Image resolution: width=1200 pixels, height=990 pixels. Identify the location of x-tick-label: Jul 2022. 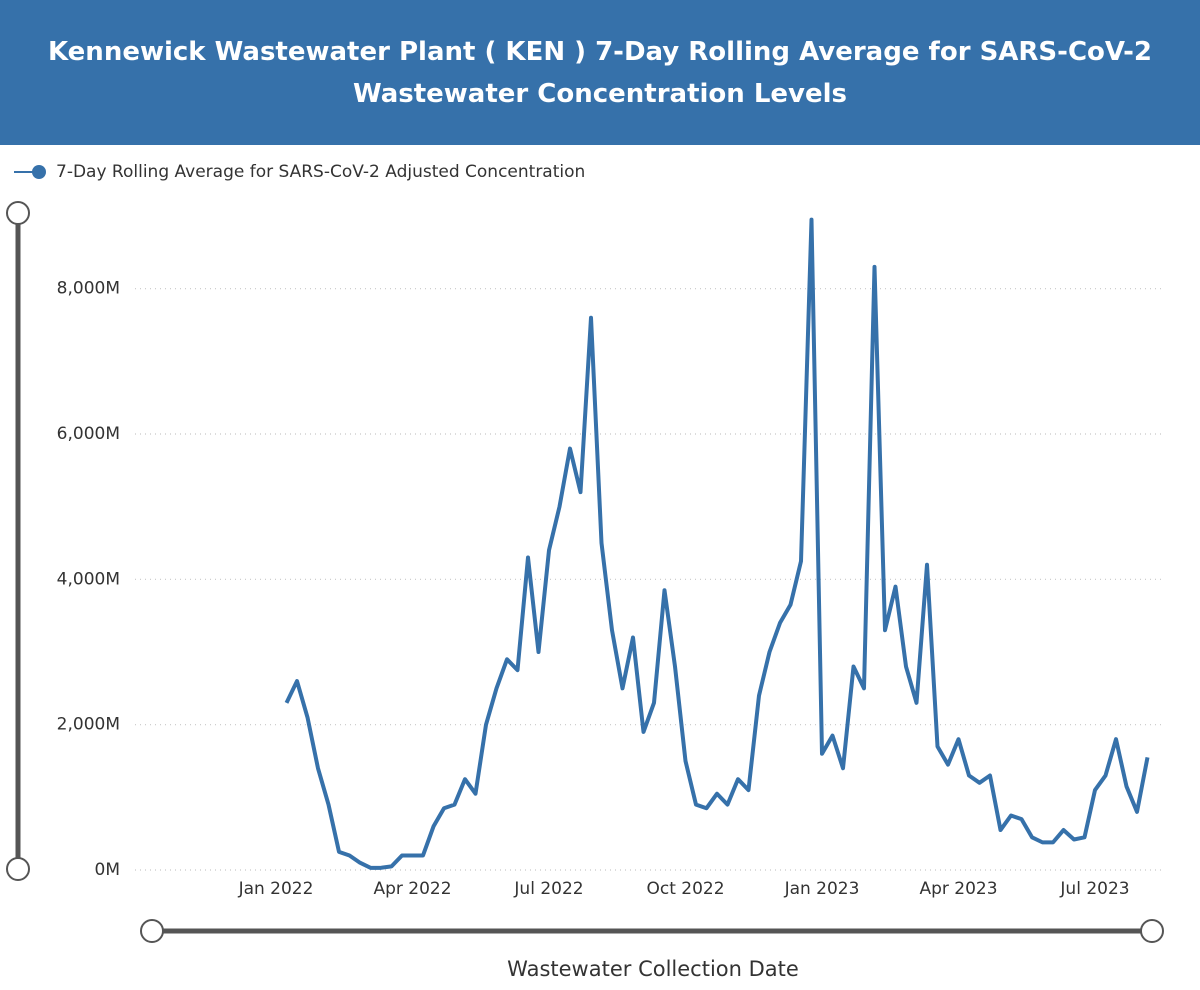
(548, 889).